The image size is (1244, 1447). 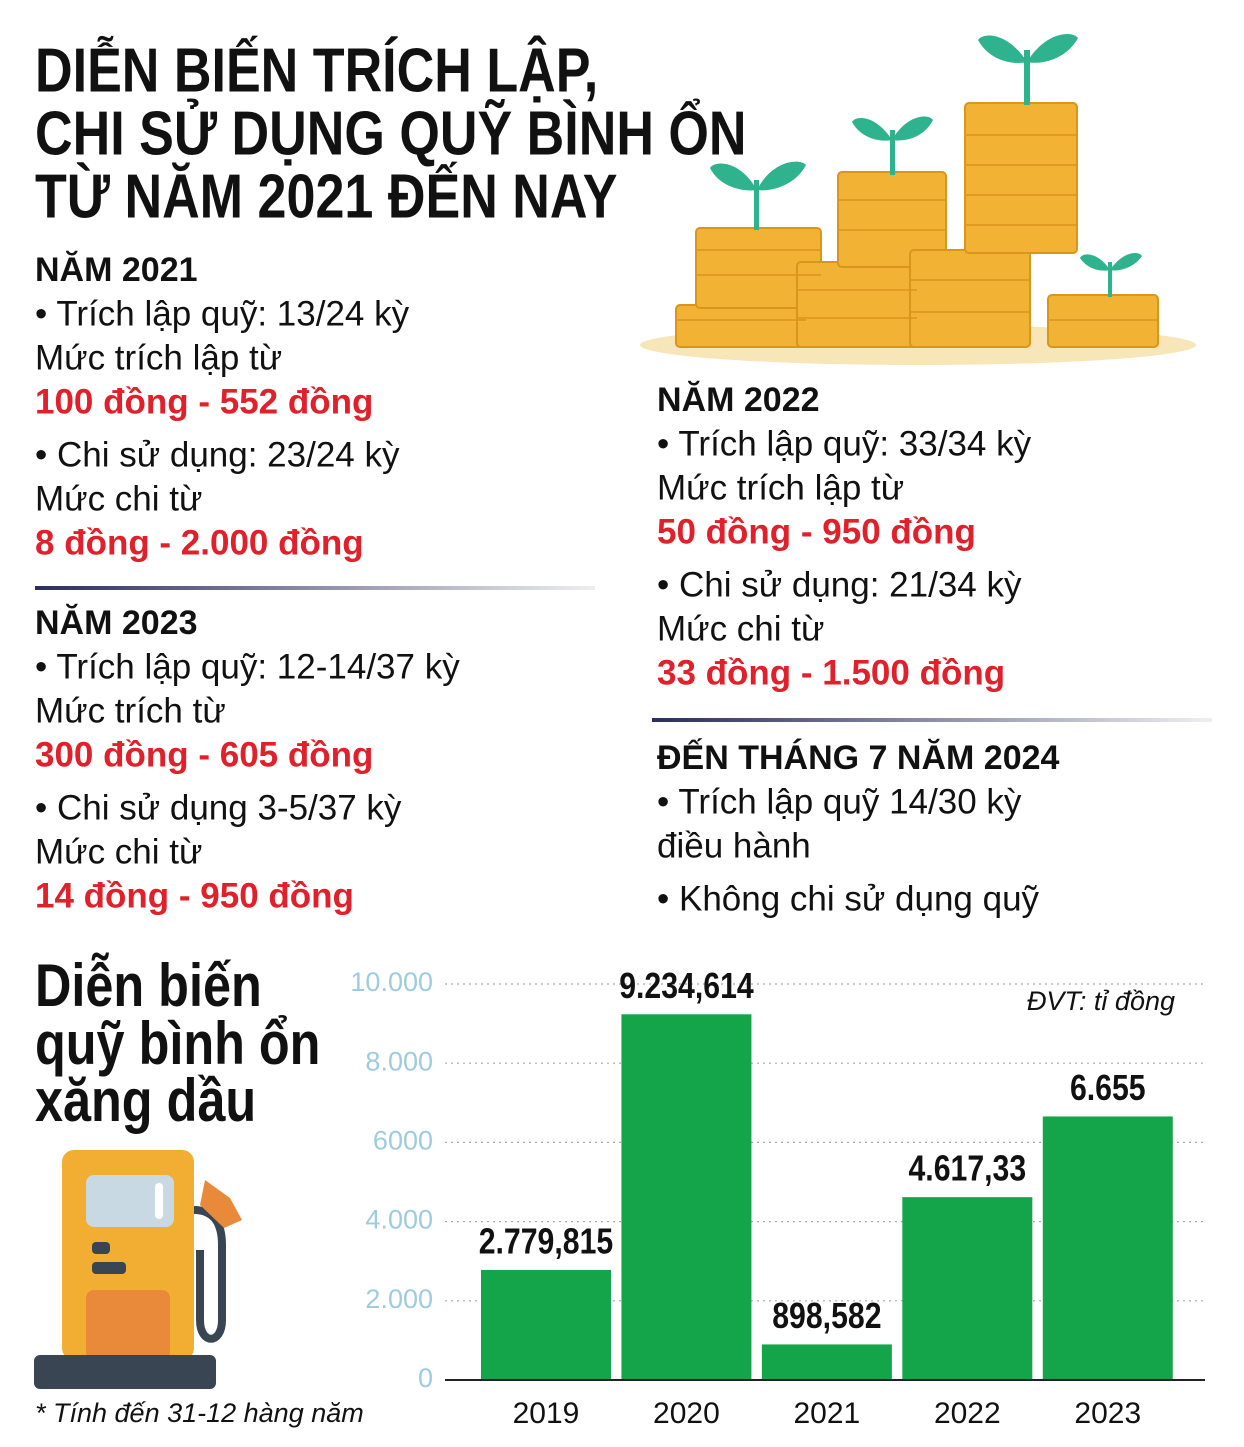 I want to click on body-text: • Trích lập quỹ 14/30 kỳ, so click(x=839, y=801).